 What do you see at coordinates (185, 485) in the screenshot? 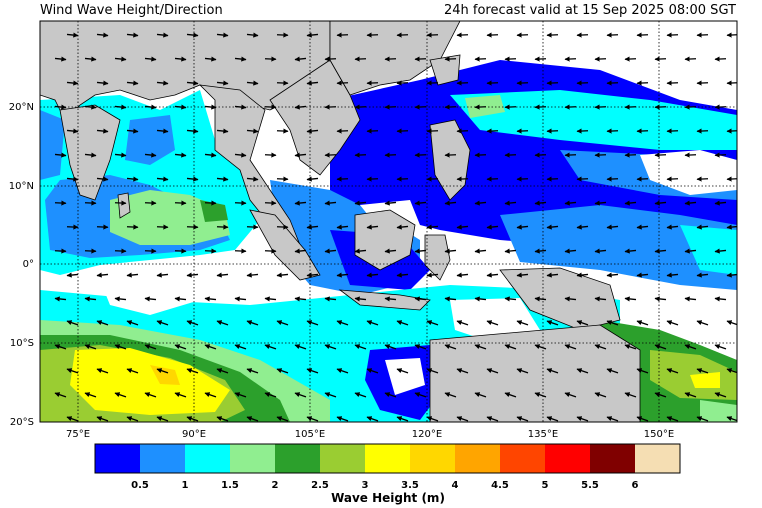
I see `colorbar-tick-label: 1` at bounding box center [185, 485].